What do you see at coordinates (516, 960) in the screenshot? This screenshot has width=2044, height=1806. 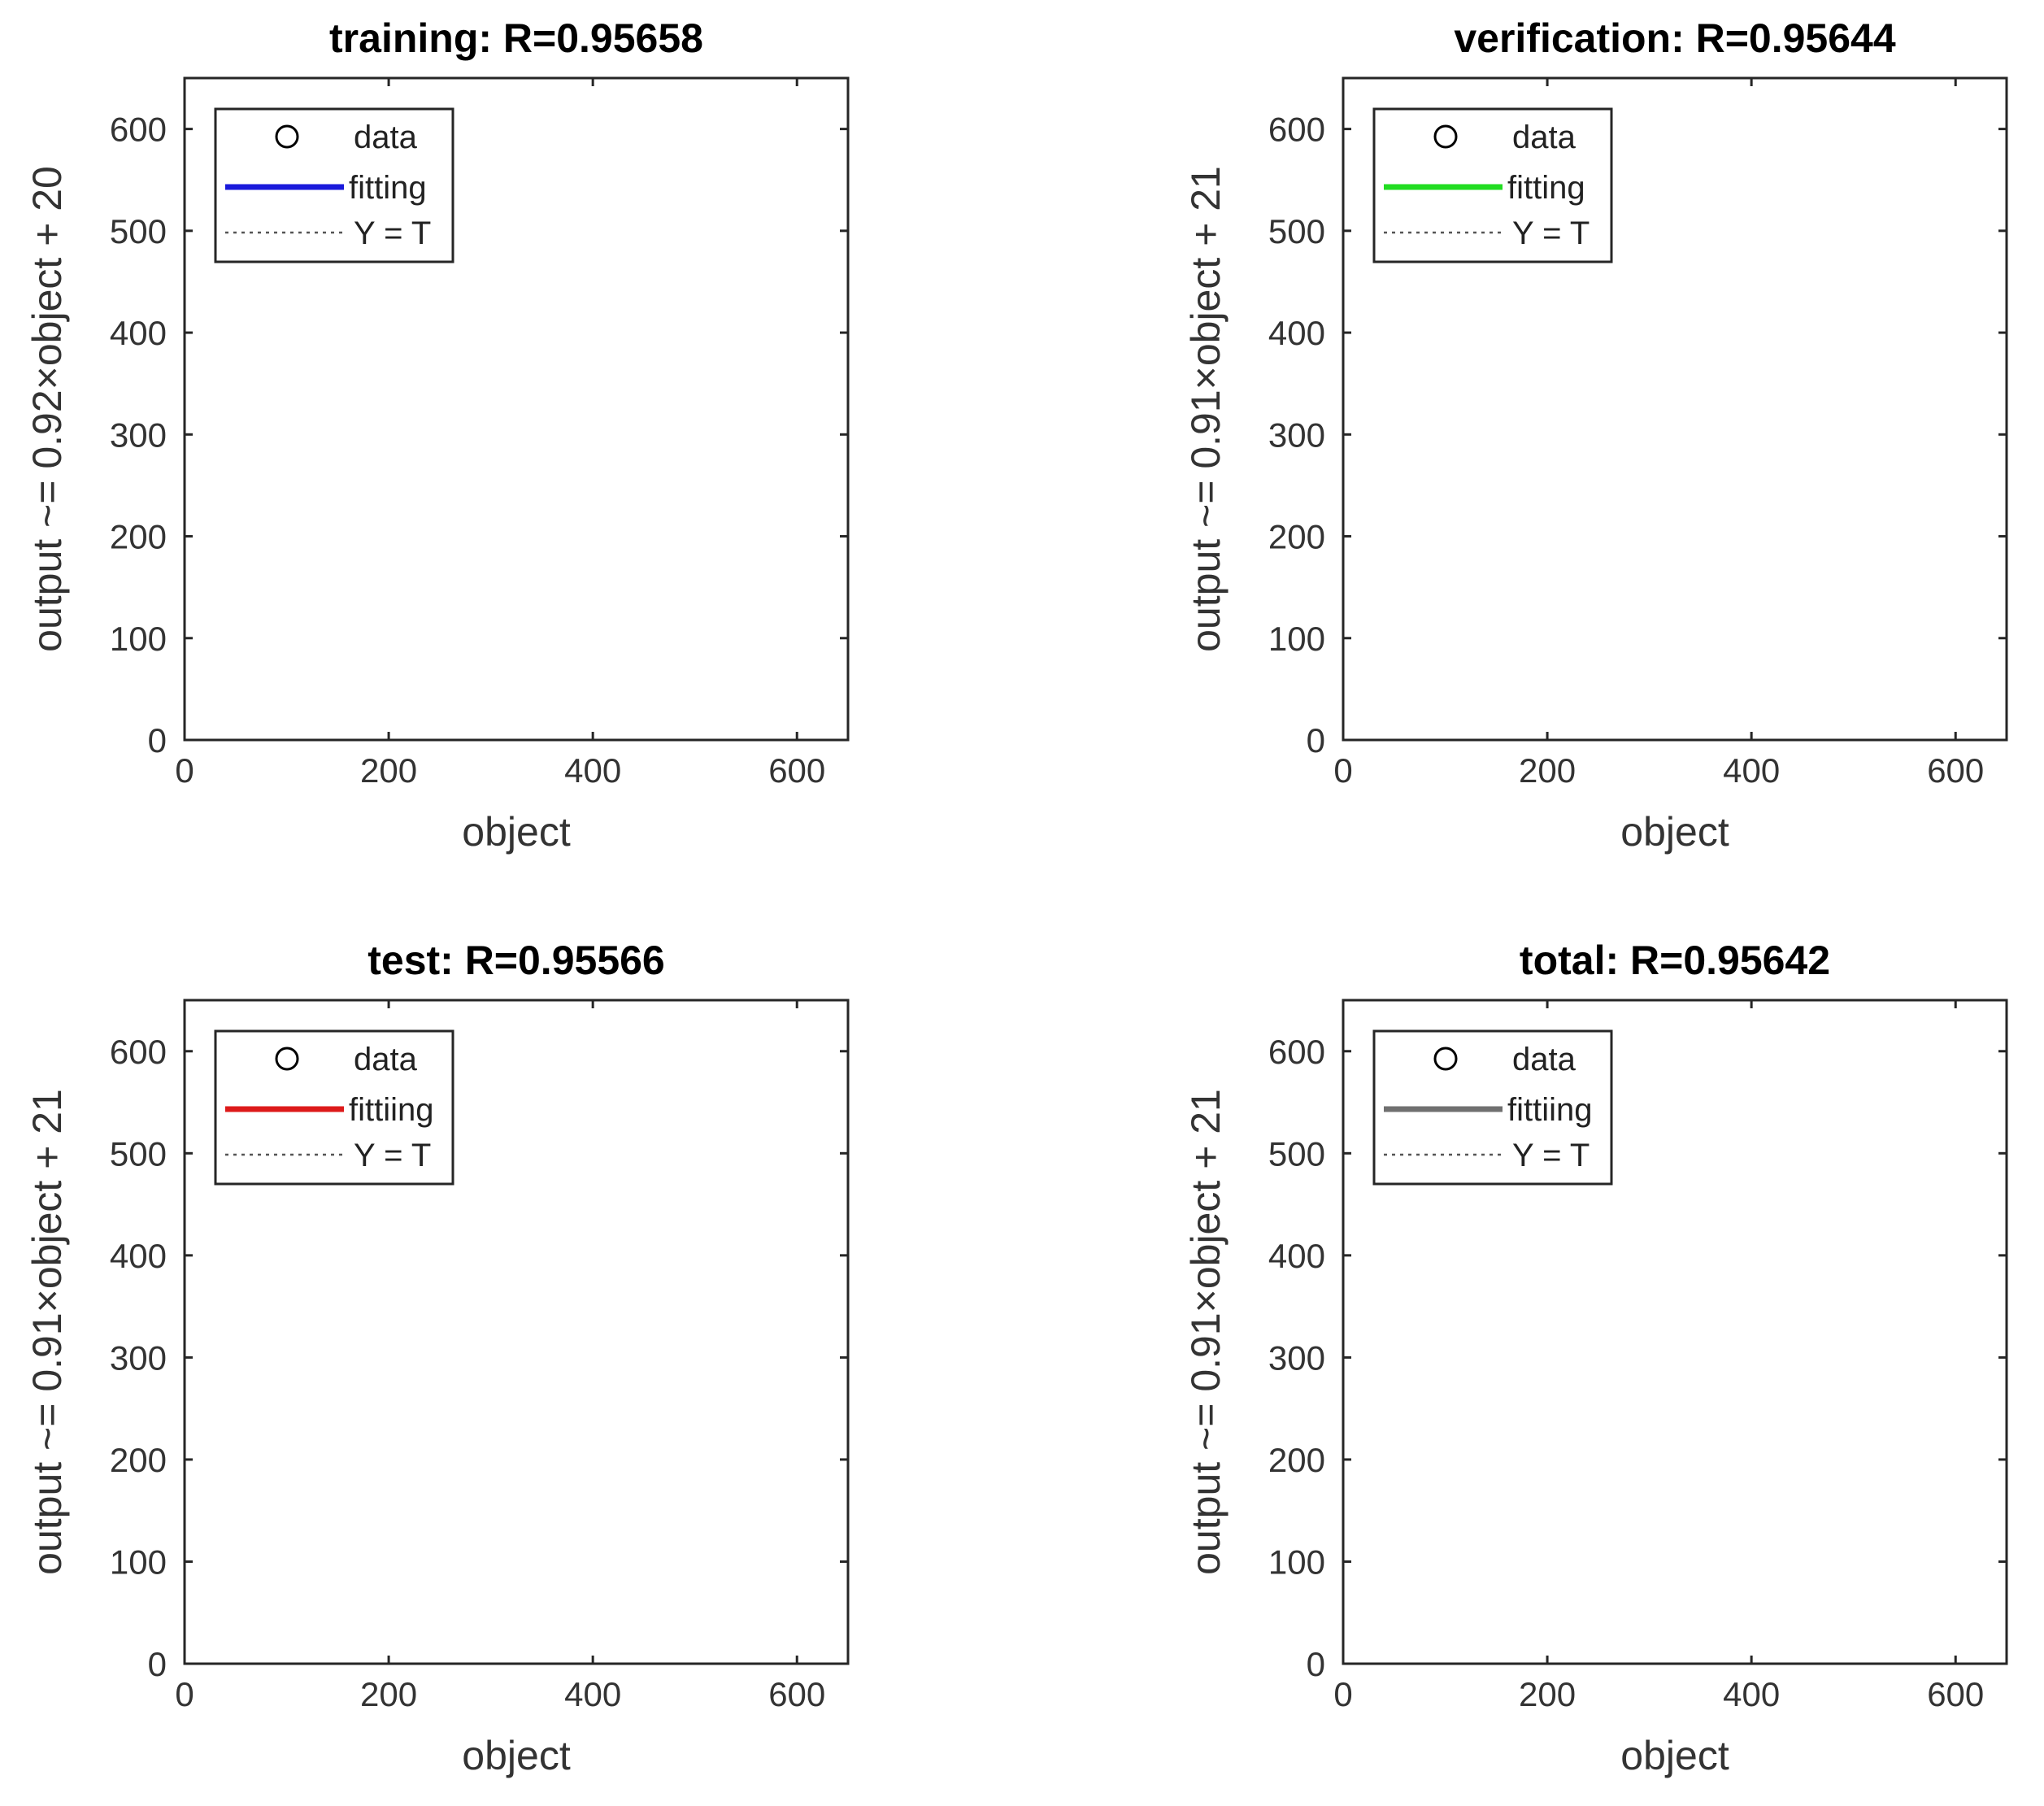 I see `chart-title: test: R=0.95566` at bounding box center [516, 960].